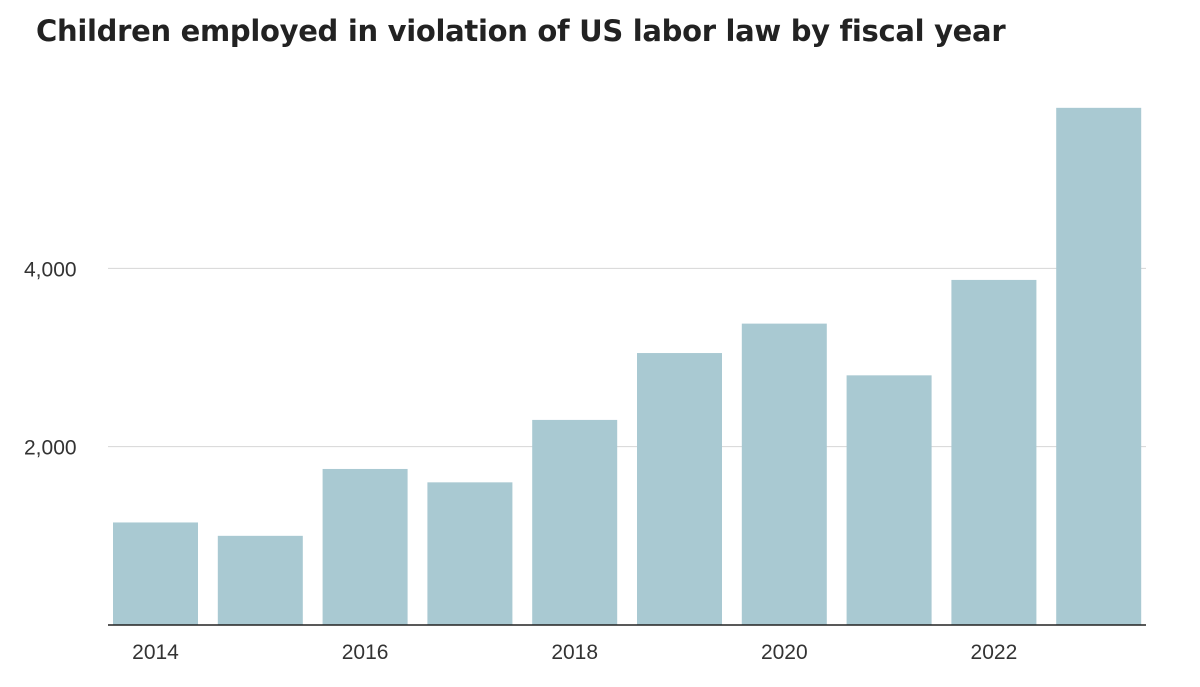 The height and width of the screenshot is (687, 1200). I want to click on bar-2022, so click(994, 452).